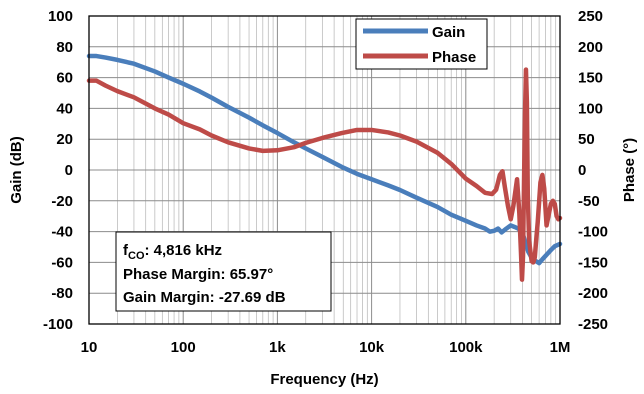 Image resolution: width=644 pixels, height=394 pixels. Describe the element at coordinates (89, 347) in the screenshot. I see `x-tick-label: 10` at that location.